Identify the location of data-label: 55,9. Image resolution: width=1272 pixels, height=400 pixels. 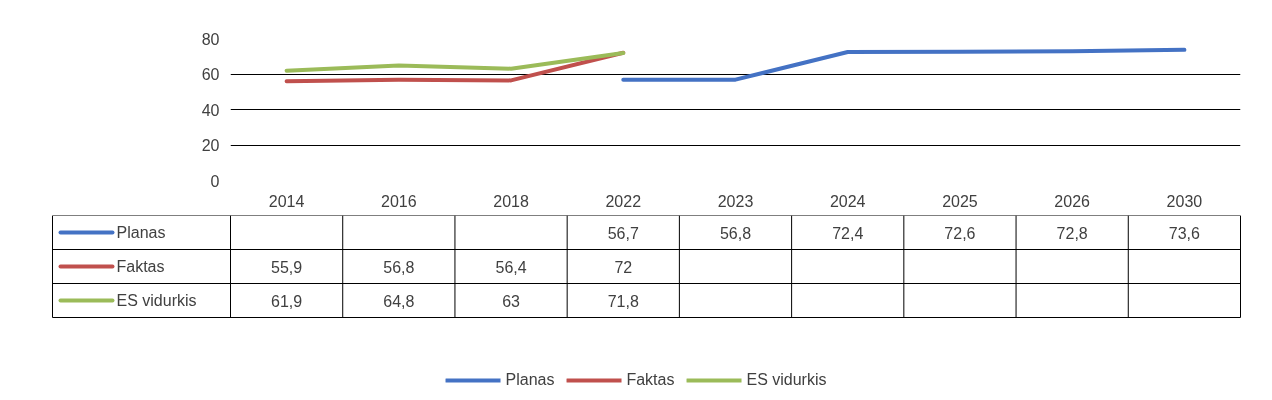
(287, 267).